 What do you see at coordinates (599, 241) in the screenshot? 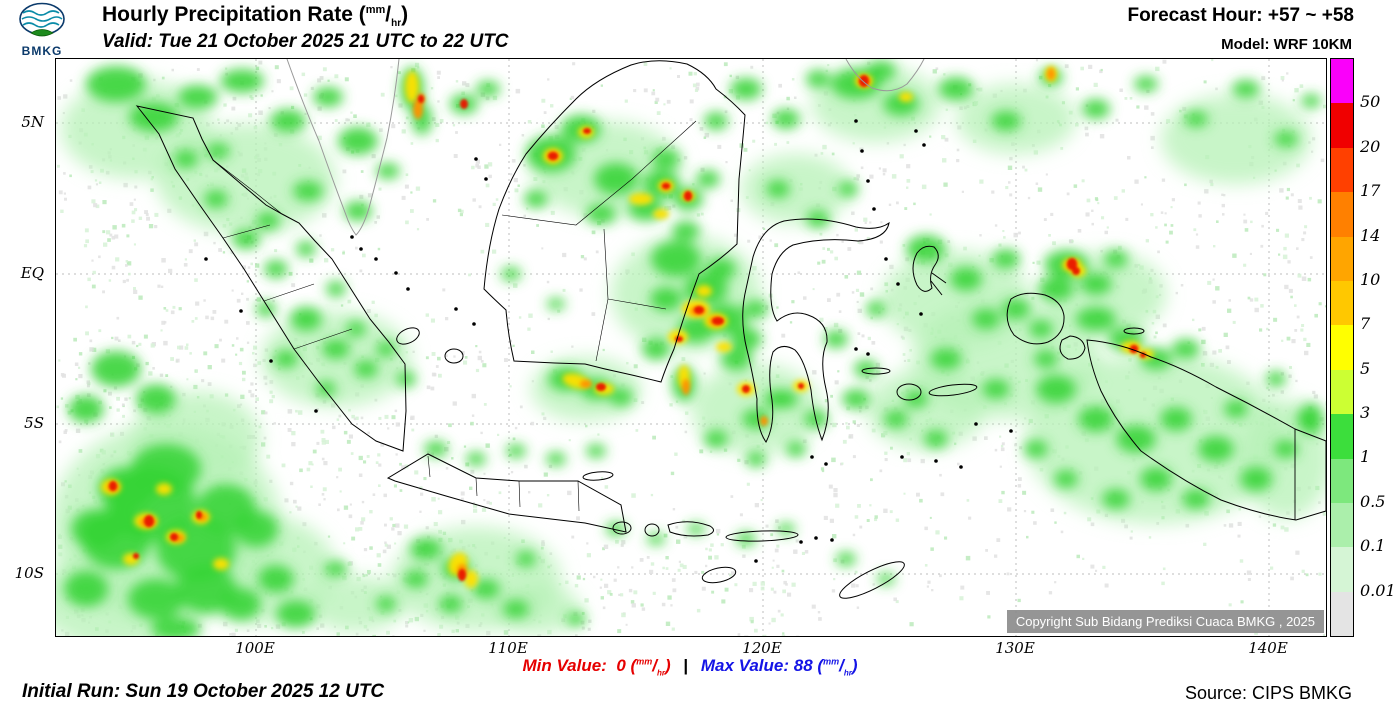
I see `borneo-internal-border` at bounding box center [599, 241].